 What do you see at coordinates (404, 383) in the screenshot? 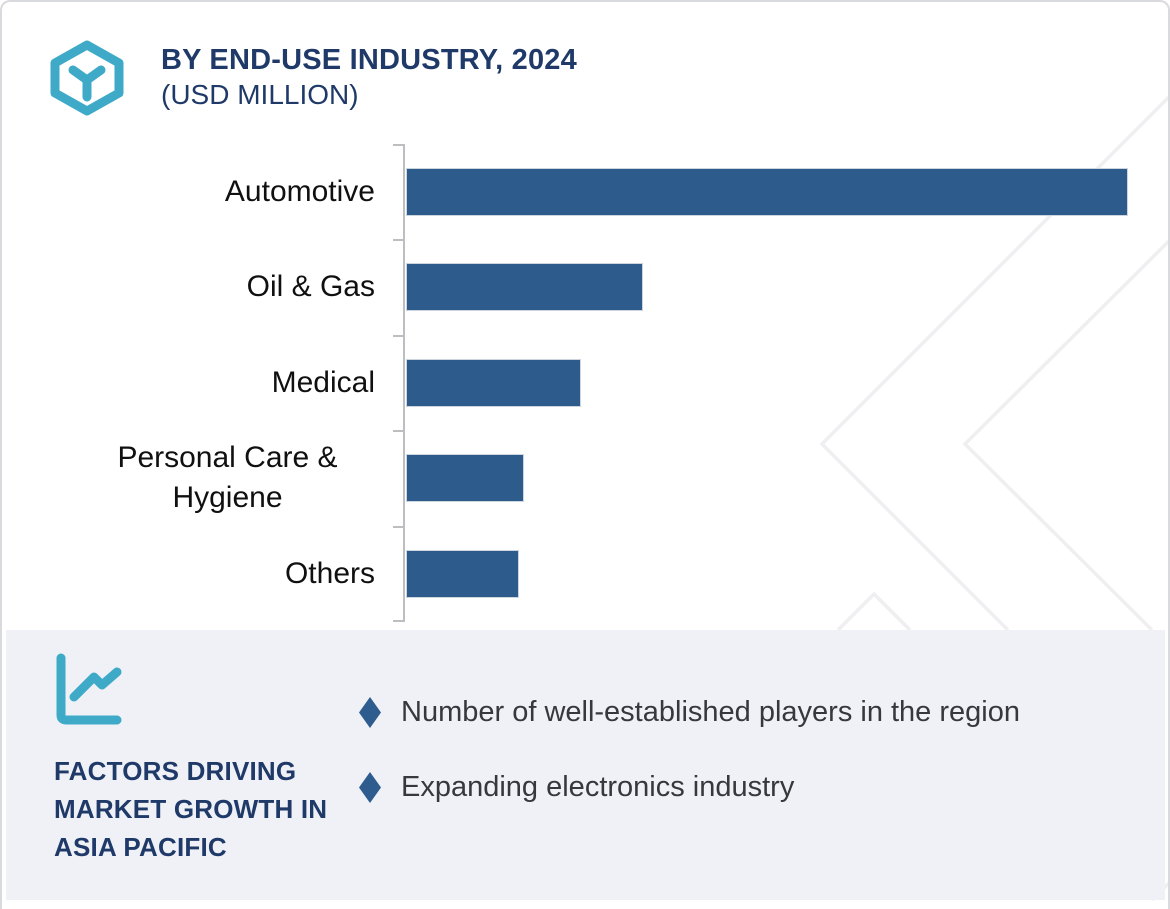
I see `y-axis-line` at bounding box center [404, 383].